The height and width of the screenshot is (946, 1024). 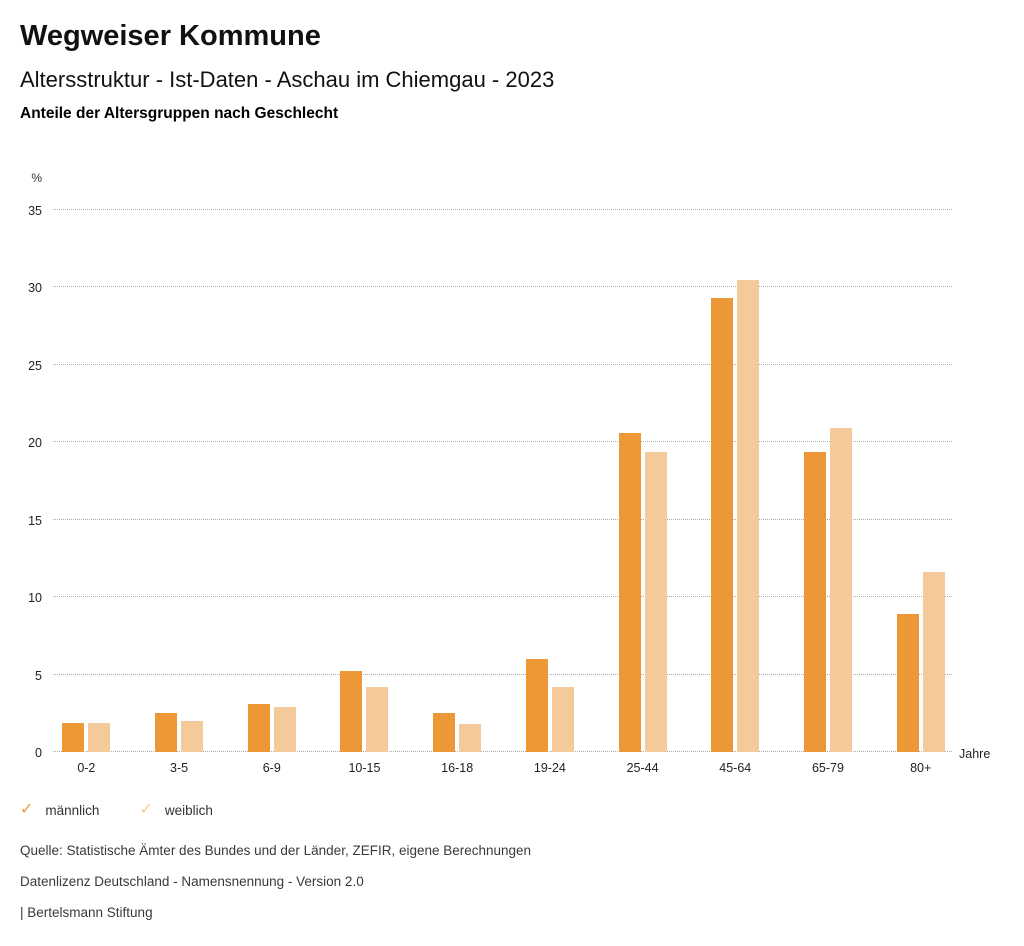 I want to click on bar-group-80+: 80+, so click(x=920, y=492).